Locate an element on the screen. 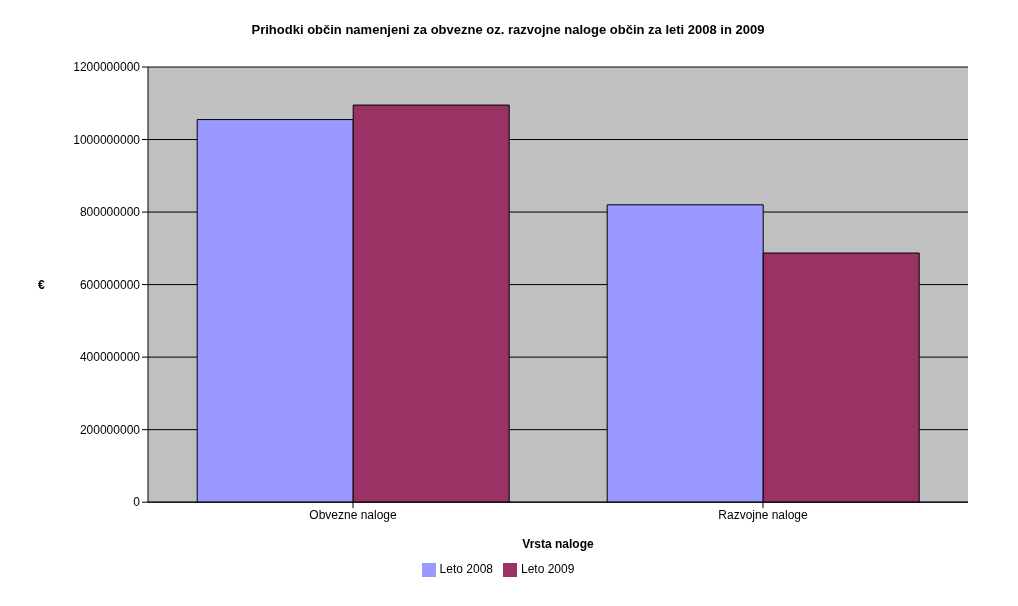 The image size is (1018, 606). x-tick-label: Obvezne naloge is located at coordinates (353, 514).